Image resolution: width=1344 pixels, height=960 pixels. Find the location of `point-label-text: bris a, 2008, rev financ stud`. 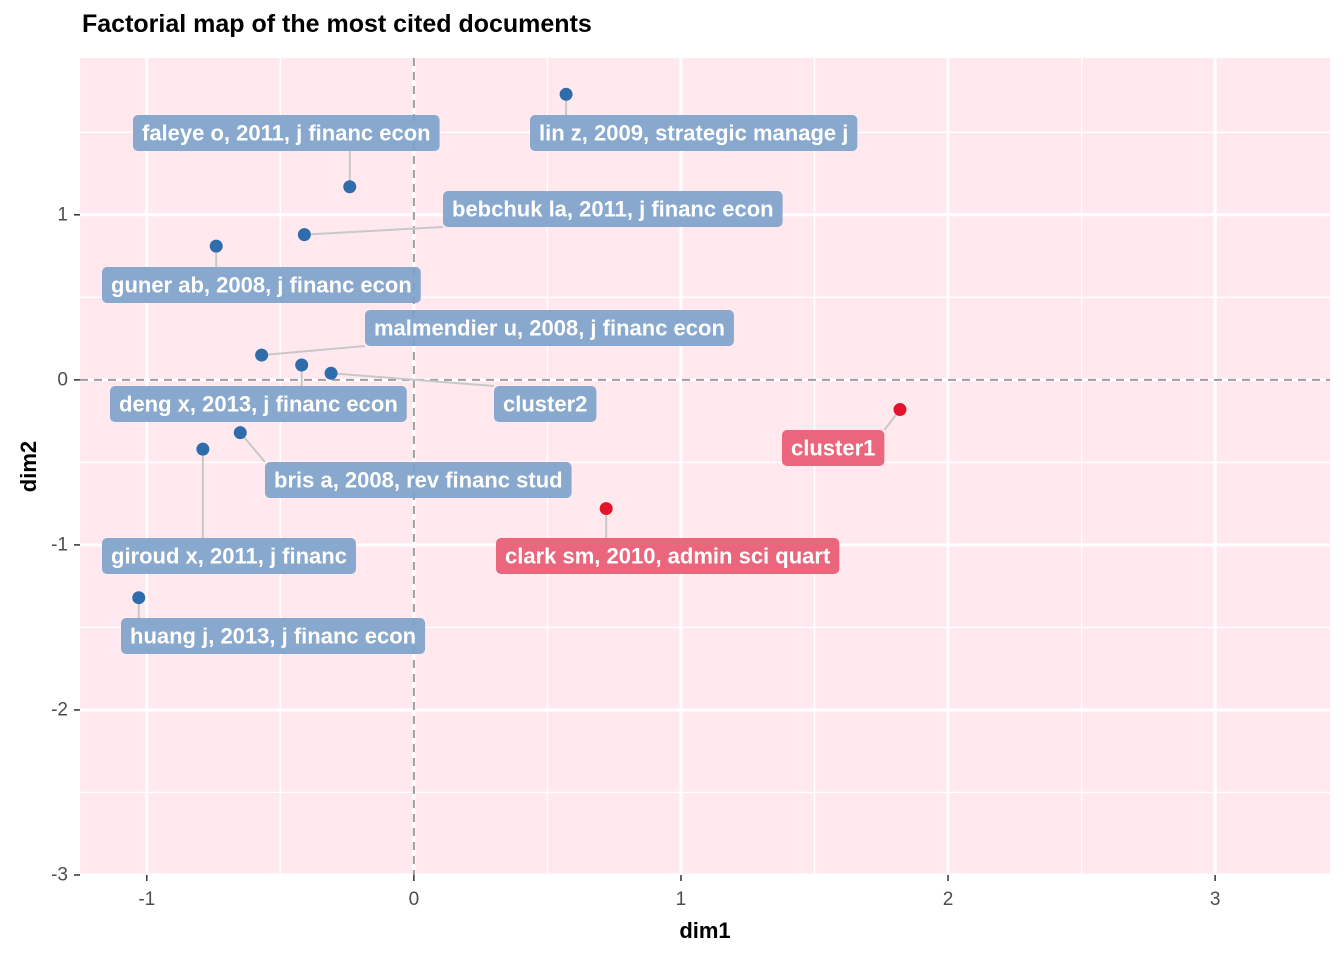

point-label-text: bris a, 2008, rev financ stud is located at coordinates (418, 480).